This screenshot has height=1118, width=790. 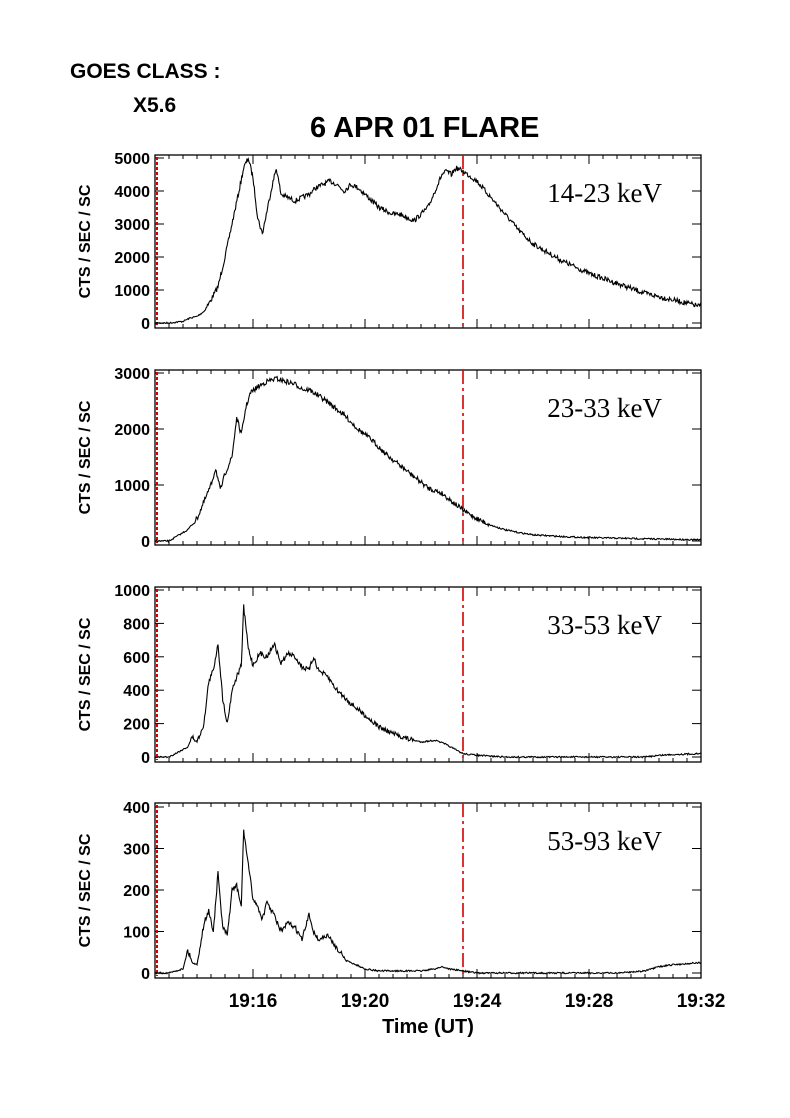 I want to click on y-tick-label: 4000, so click(x=132, y=192).